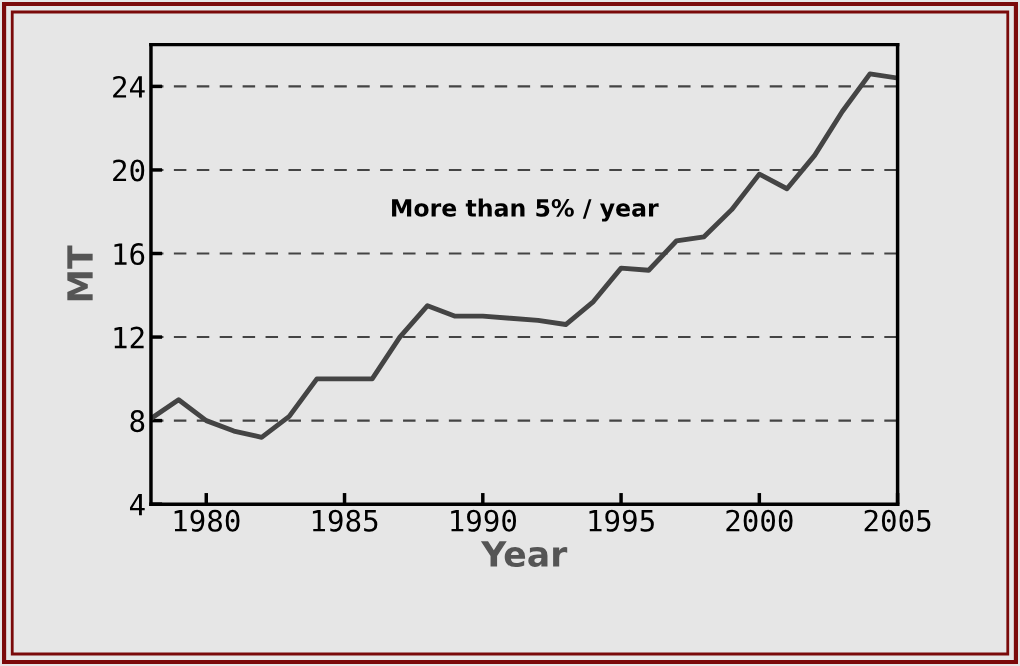 The height and width of the screenshot is (666, 1020). What do you see at coordinates (759, 520) in the screenshot?
I see `x-tick-label: 2000` at bounding box center [759, 520].